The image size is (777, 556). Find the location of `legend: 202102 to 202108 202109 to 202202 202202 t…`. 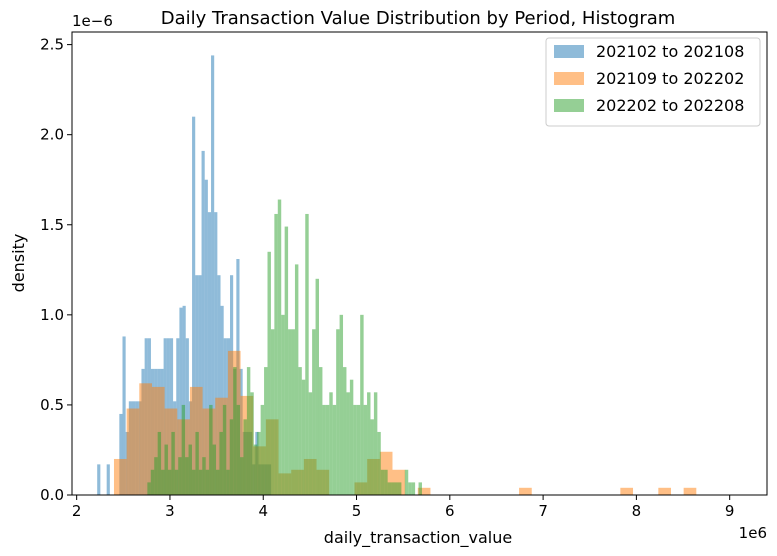

legend: 202102 to 202108 202109 to 202202 202202 t… is located at coordinates (653, 82).